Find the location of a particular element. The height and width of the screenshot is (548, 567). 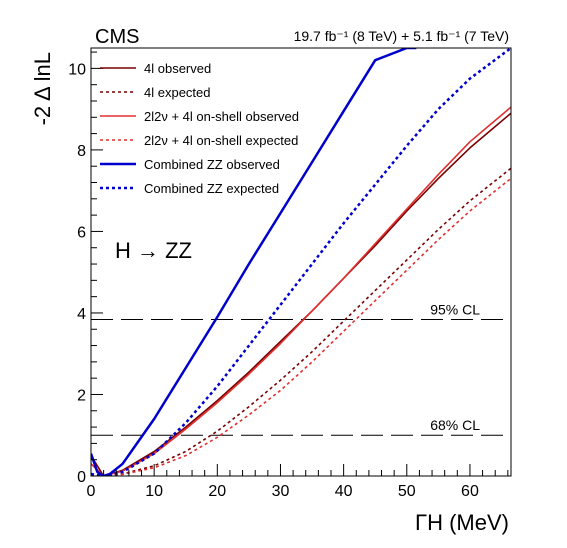

legend-label: Combined ZZ observed is located at coordinates (212, 164).